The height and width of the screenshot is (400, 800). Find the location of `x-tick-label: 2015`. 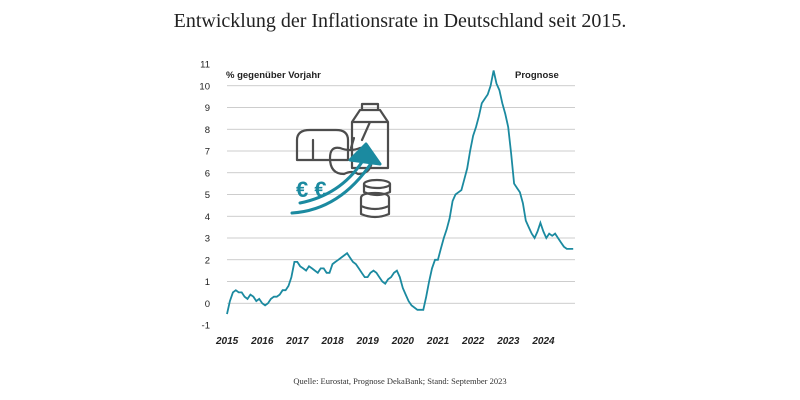

x-tick-label: 2015 is located at coordinates (227, 341).